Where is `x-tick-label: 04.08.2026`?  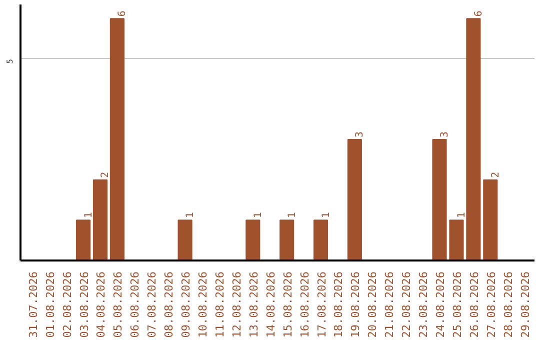
x-tick-label: 04.08.2026 is located at coordinates (101, 304).